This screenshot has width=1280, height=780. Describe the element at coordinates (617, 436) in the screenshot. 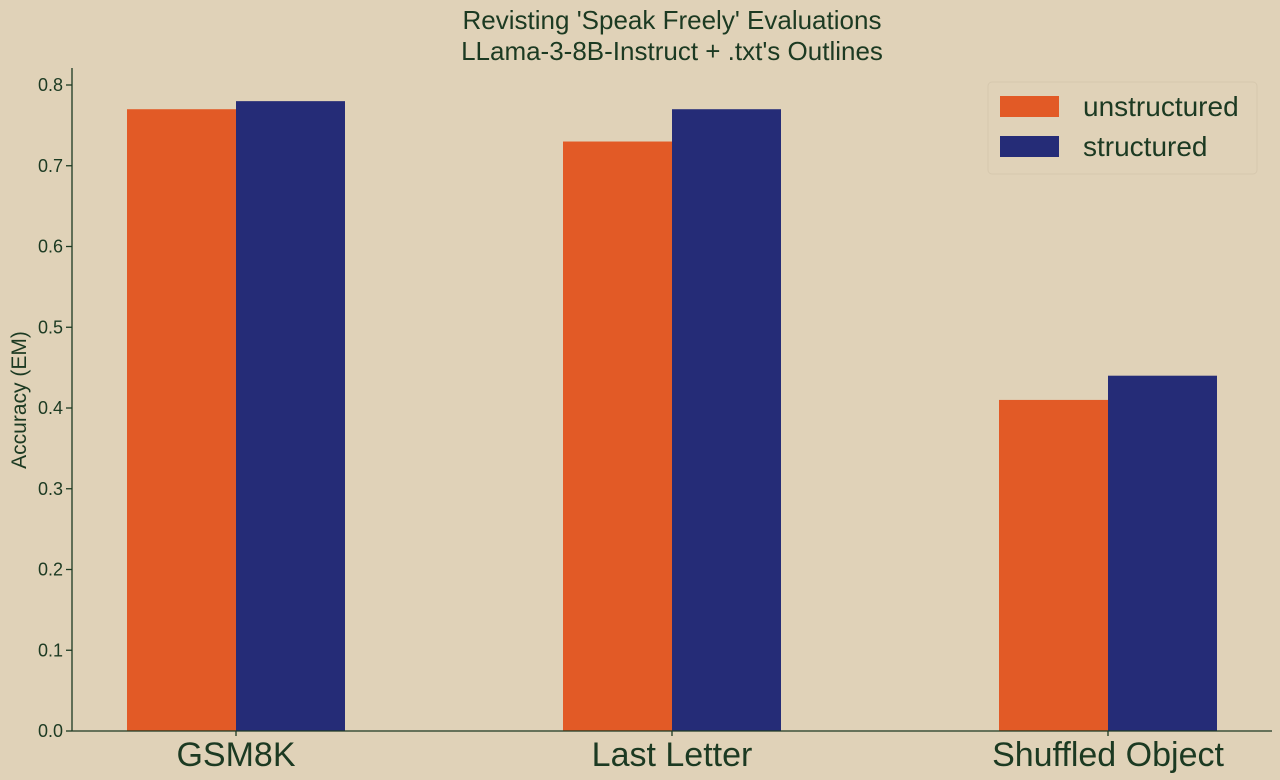

I see `bar-unstructured-last-letter` at that location.